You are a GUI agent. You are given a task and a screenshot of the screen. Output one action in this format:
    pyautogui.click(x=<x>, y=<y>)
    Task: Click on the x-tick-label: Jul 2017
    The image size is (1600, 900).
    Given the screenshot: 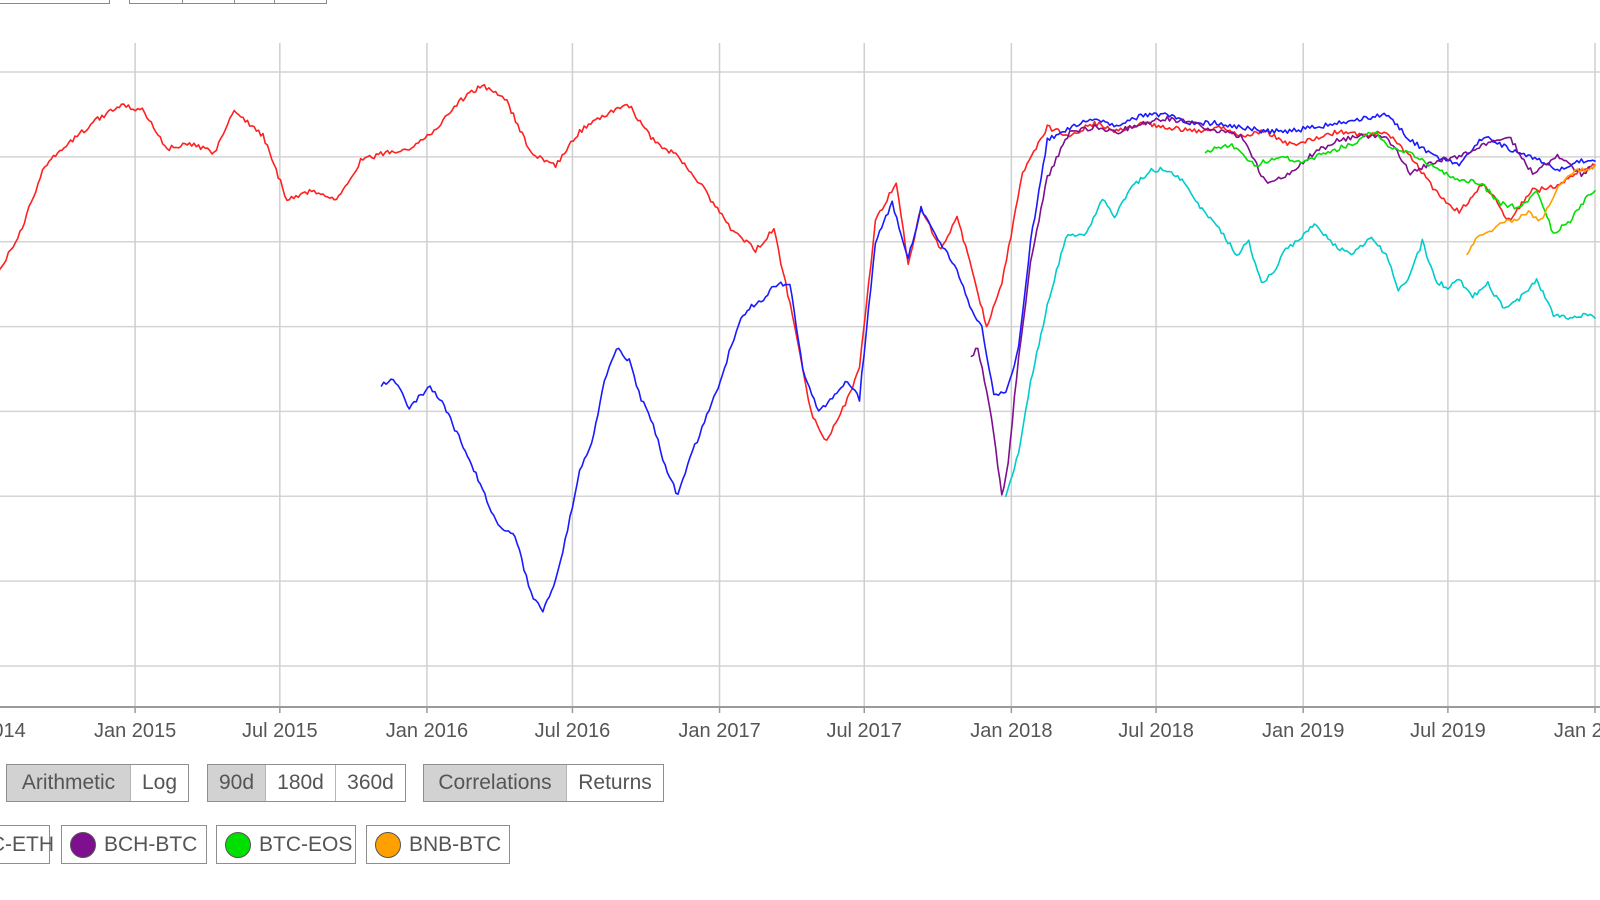 What is the action you would take?
    pyautogui.click(x=864, y=731)
    